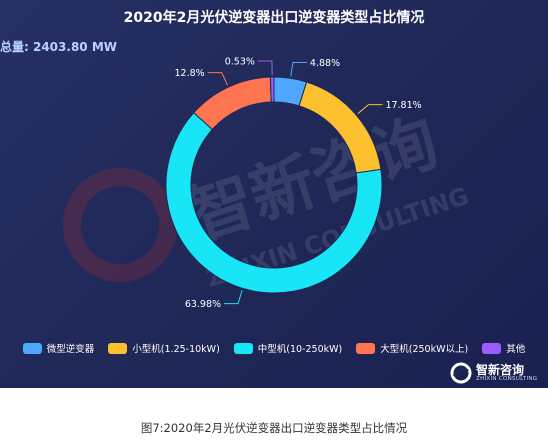  What do you see at coordinates (190, 73) in the screenshot?
I see `slice-label: 12.8%` at bounding box center [190, 73].